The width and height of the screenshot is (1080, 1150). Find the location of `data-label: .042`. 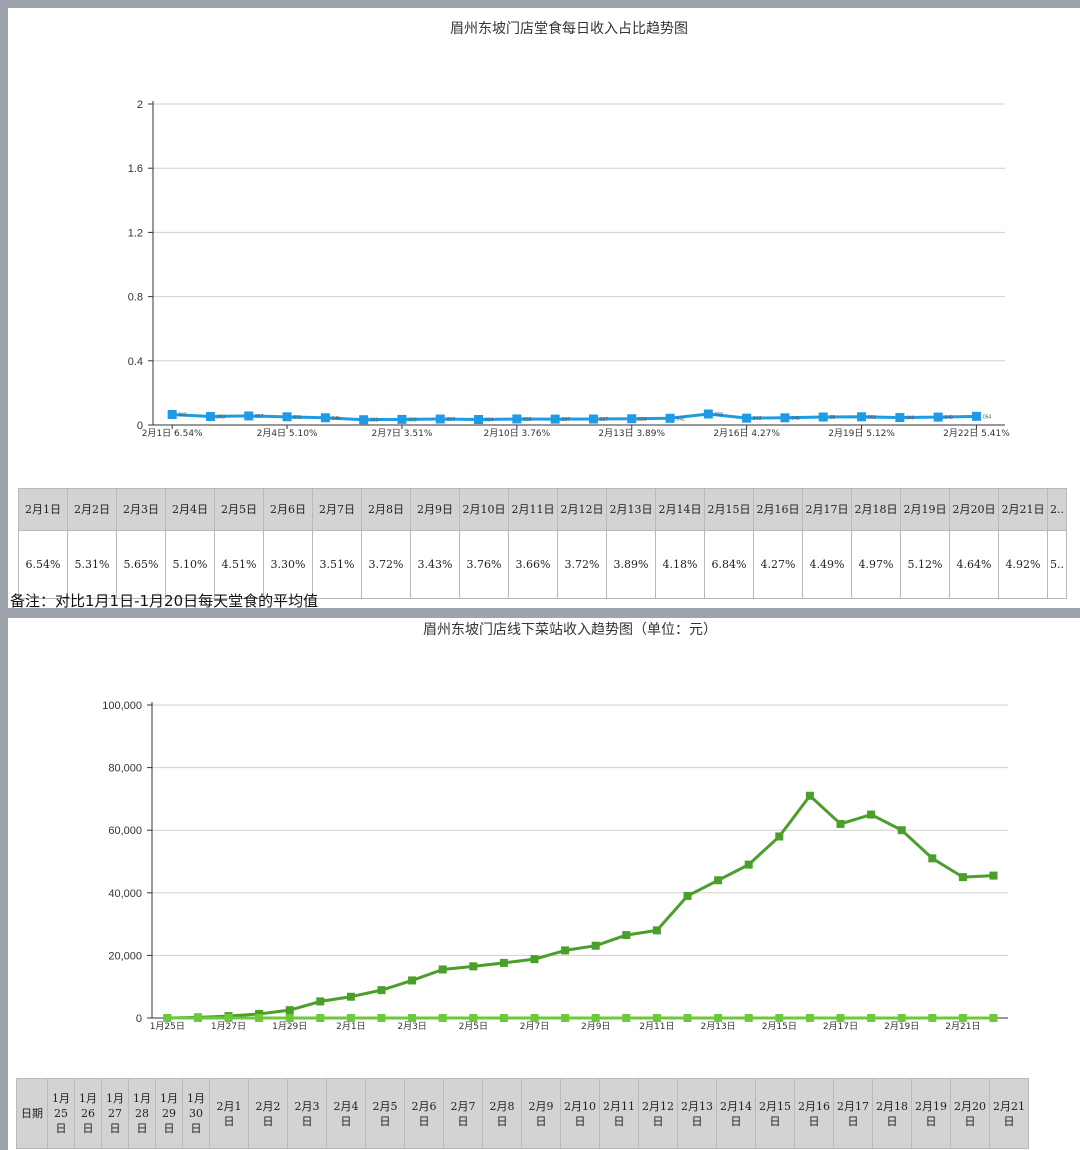

data-label: .042 is located at coordinates (680, 419).